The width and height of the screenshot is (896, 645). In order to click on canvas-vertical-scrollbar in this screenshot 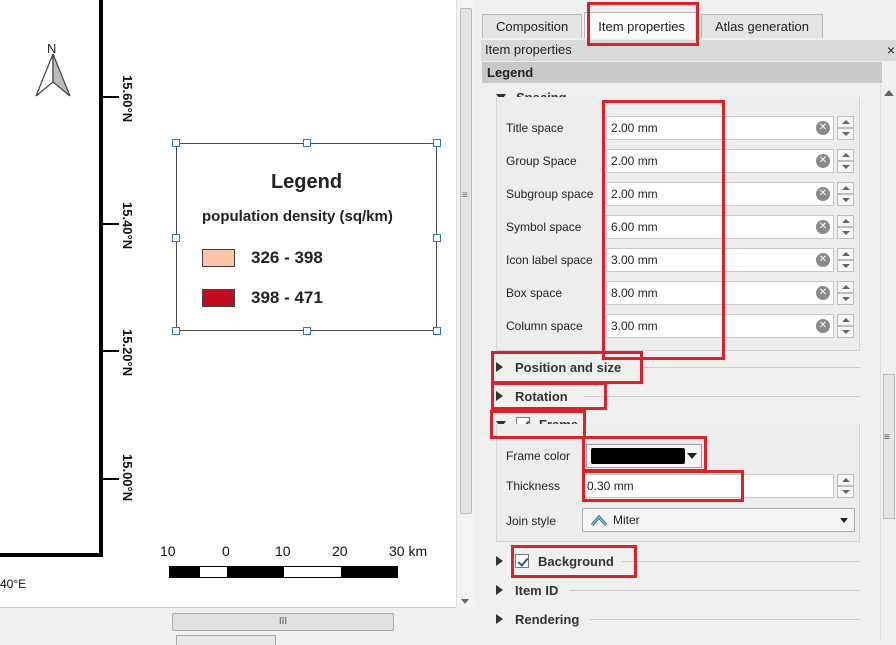, I will do `click(465, 303)`.